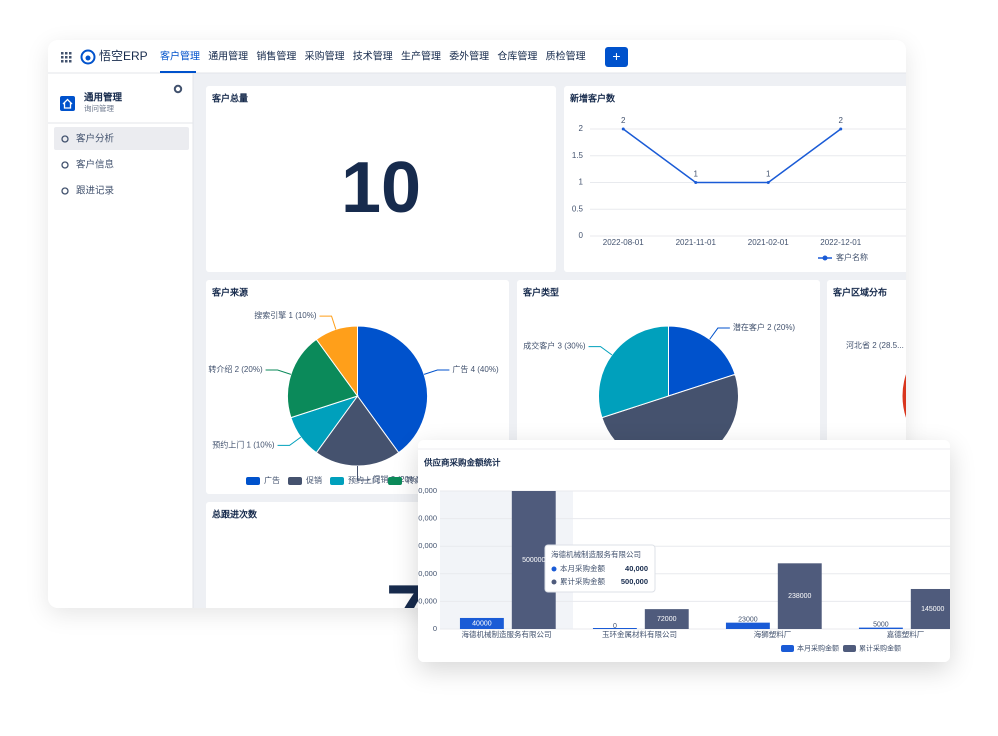 Image resolution: width=998 pixels, height=736 pixels. What do you see at coordinates (123, 55) in the screenshot?
I see `brand: 悟空ERP` at bounding box center [123, 55].